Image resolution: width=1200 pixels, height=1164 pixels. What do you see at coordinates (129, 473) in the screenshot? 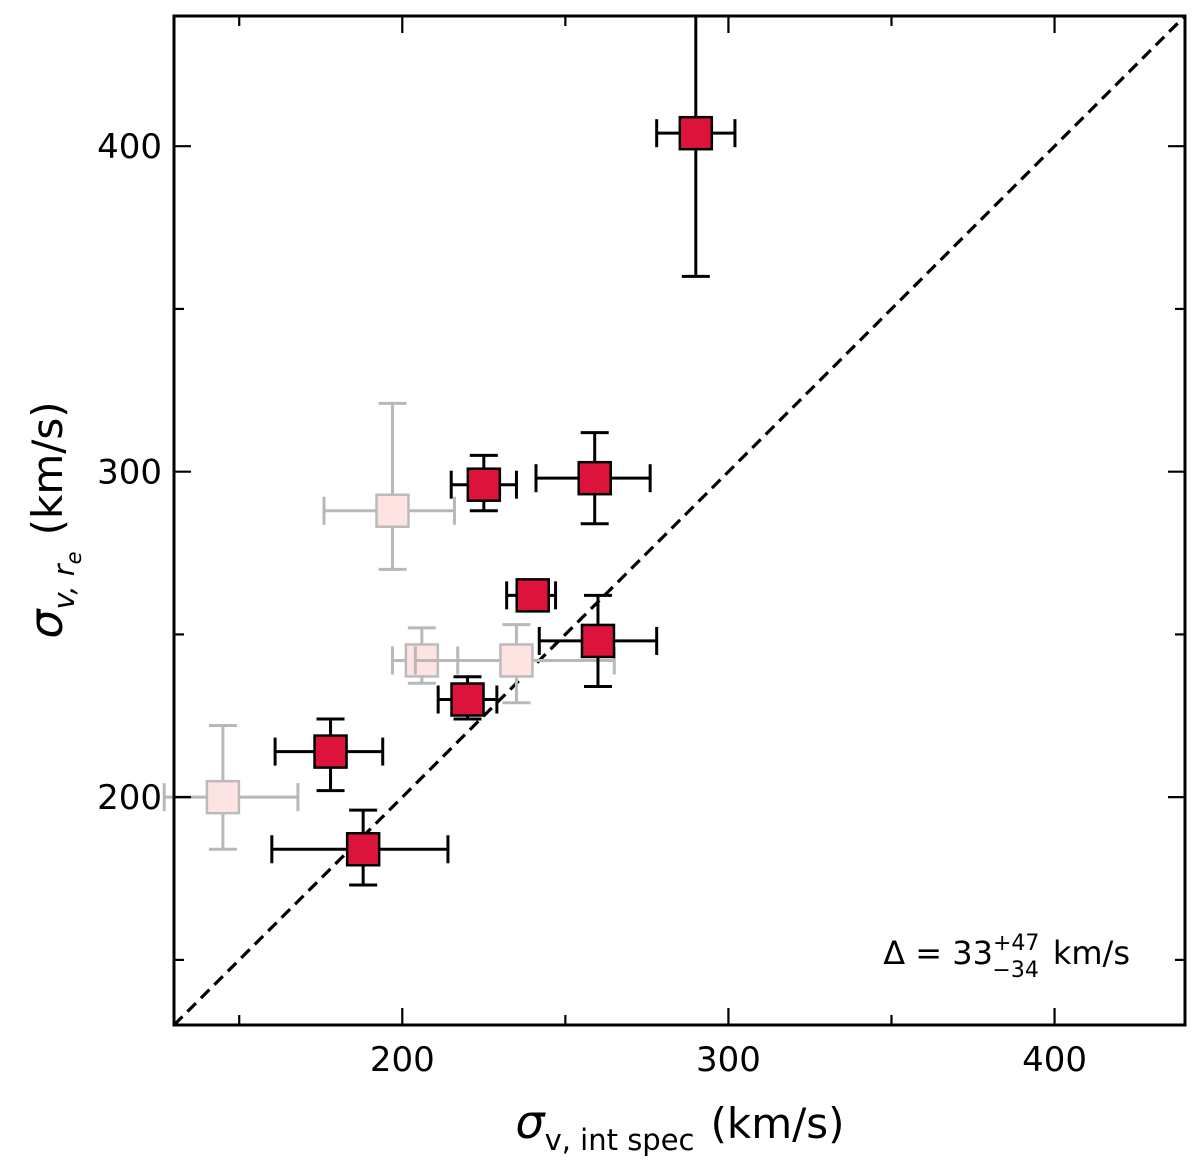
I see `y-tick-label: 300` at bounding box center [129, 473].